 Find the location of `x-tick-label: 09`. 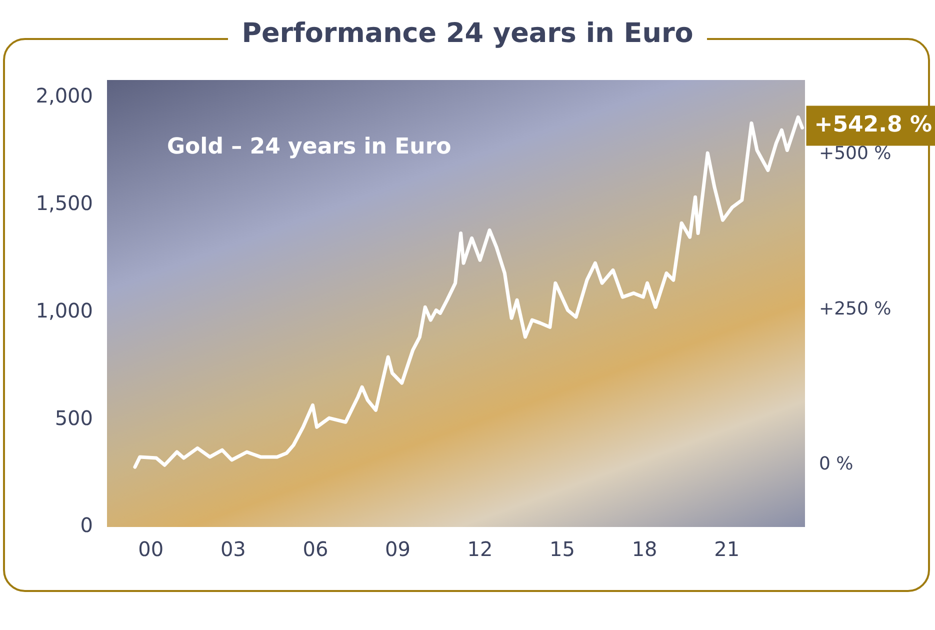

x-tick-label: 09 is located at coordinates (397, 549).